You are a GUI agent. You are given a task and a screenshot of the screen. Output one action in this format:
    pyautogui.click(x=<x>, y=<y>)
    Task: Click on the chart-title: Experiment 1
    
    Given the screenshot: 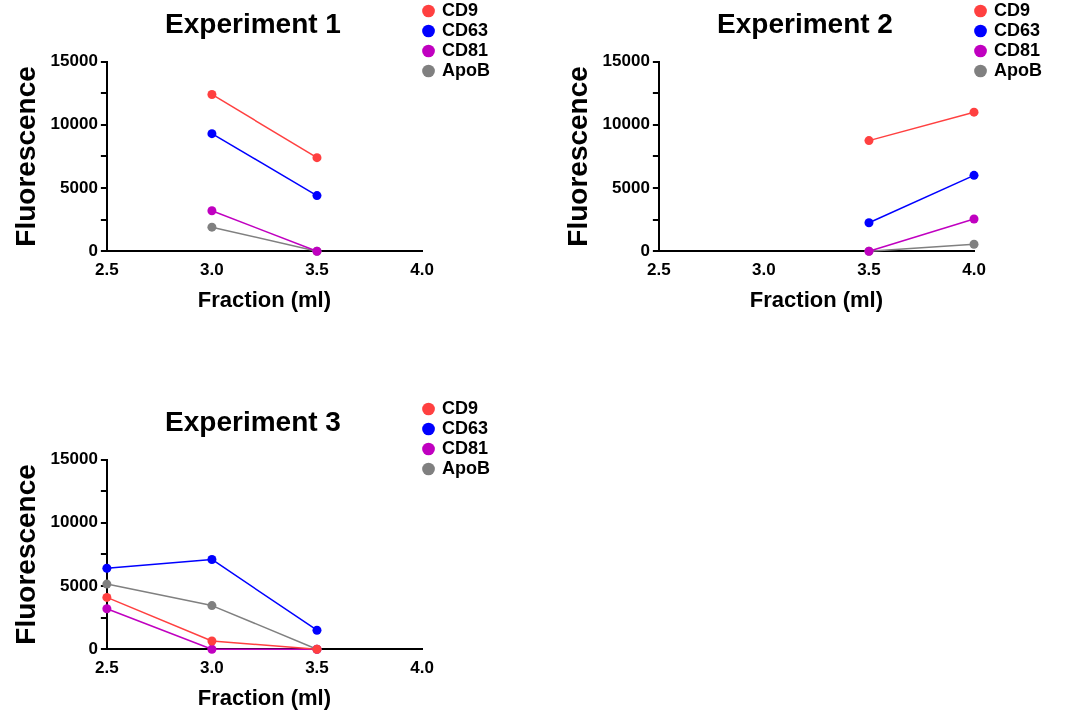 What is the action you would take?
    pyautogui.click(x=253, y=23)
    